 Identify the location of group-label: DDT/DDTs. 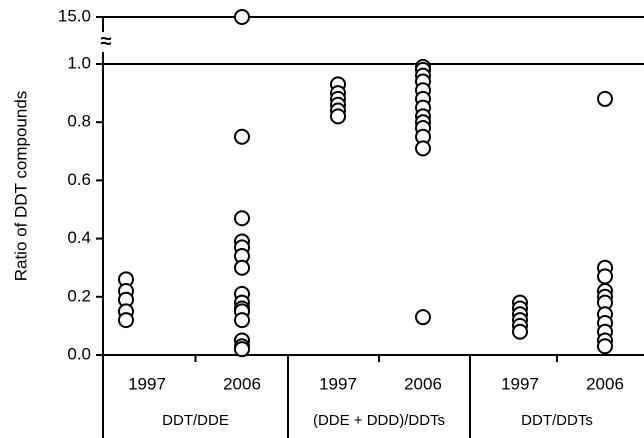
(557, 420).